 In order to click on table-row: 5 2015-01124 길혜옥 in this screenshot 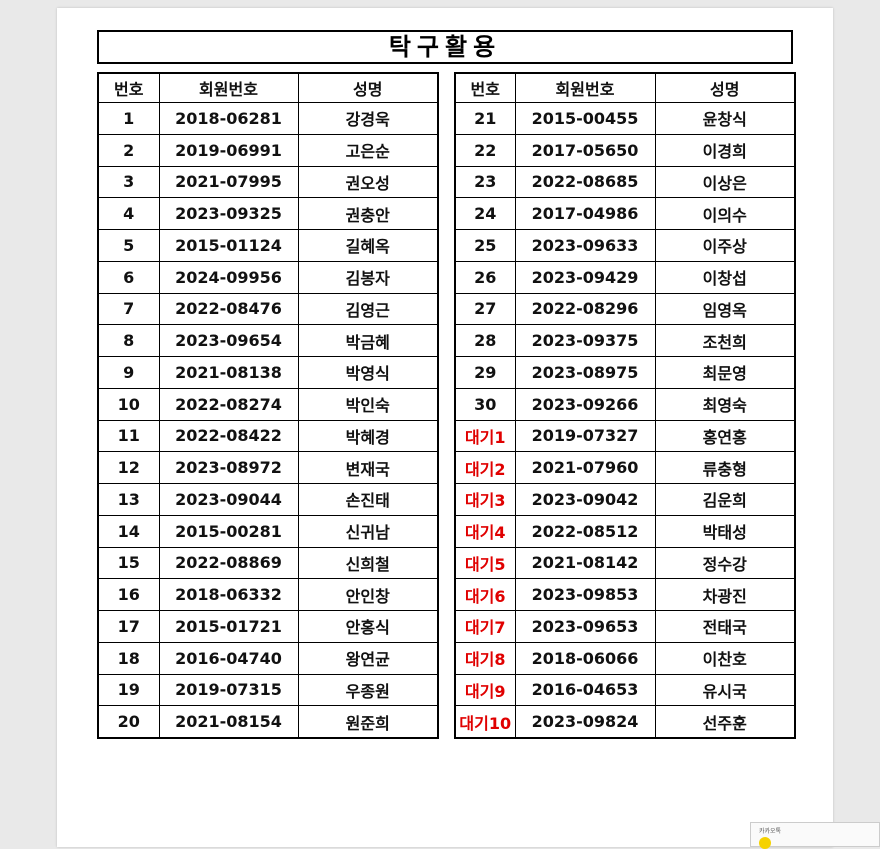, I will do `click(268, 245)`.